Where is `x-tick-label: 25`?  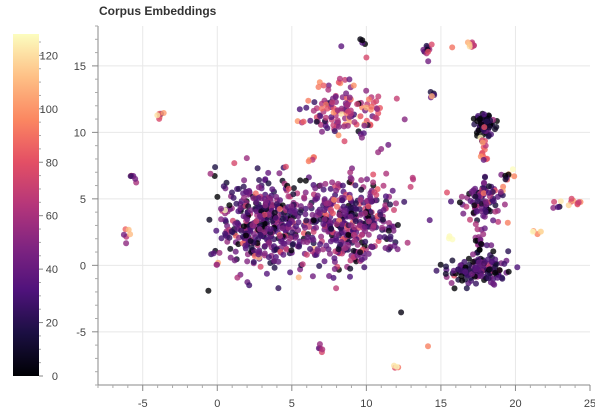
x-tick-label: 25 is located at coordinates (589, 404).